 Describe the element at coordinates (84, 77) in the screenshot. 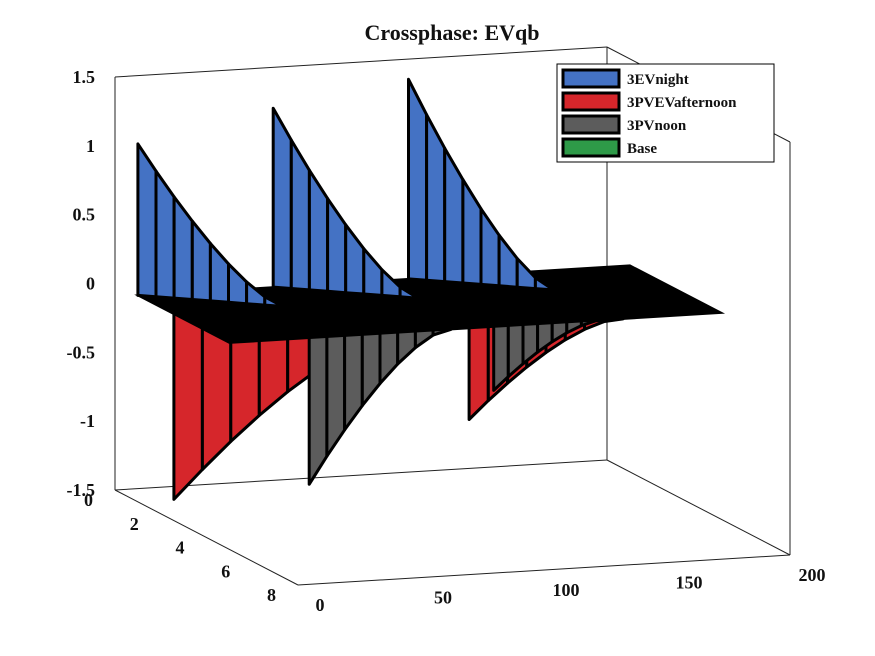

I see `z-tick-label: 1.5` at that location.